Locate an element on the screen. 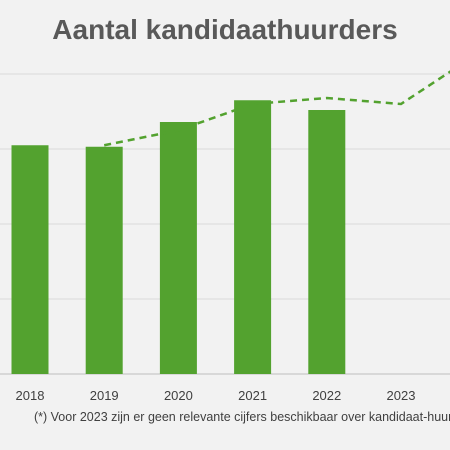  trend-line is located at coordinates (276, 108).